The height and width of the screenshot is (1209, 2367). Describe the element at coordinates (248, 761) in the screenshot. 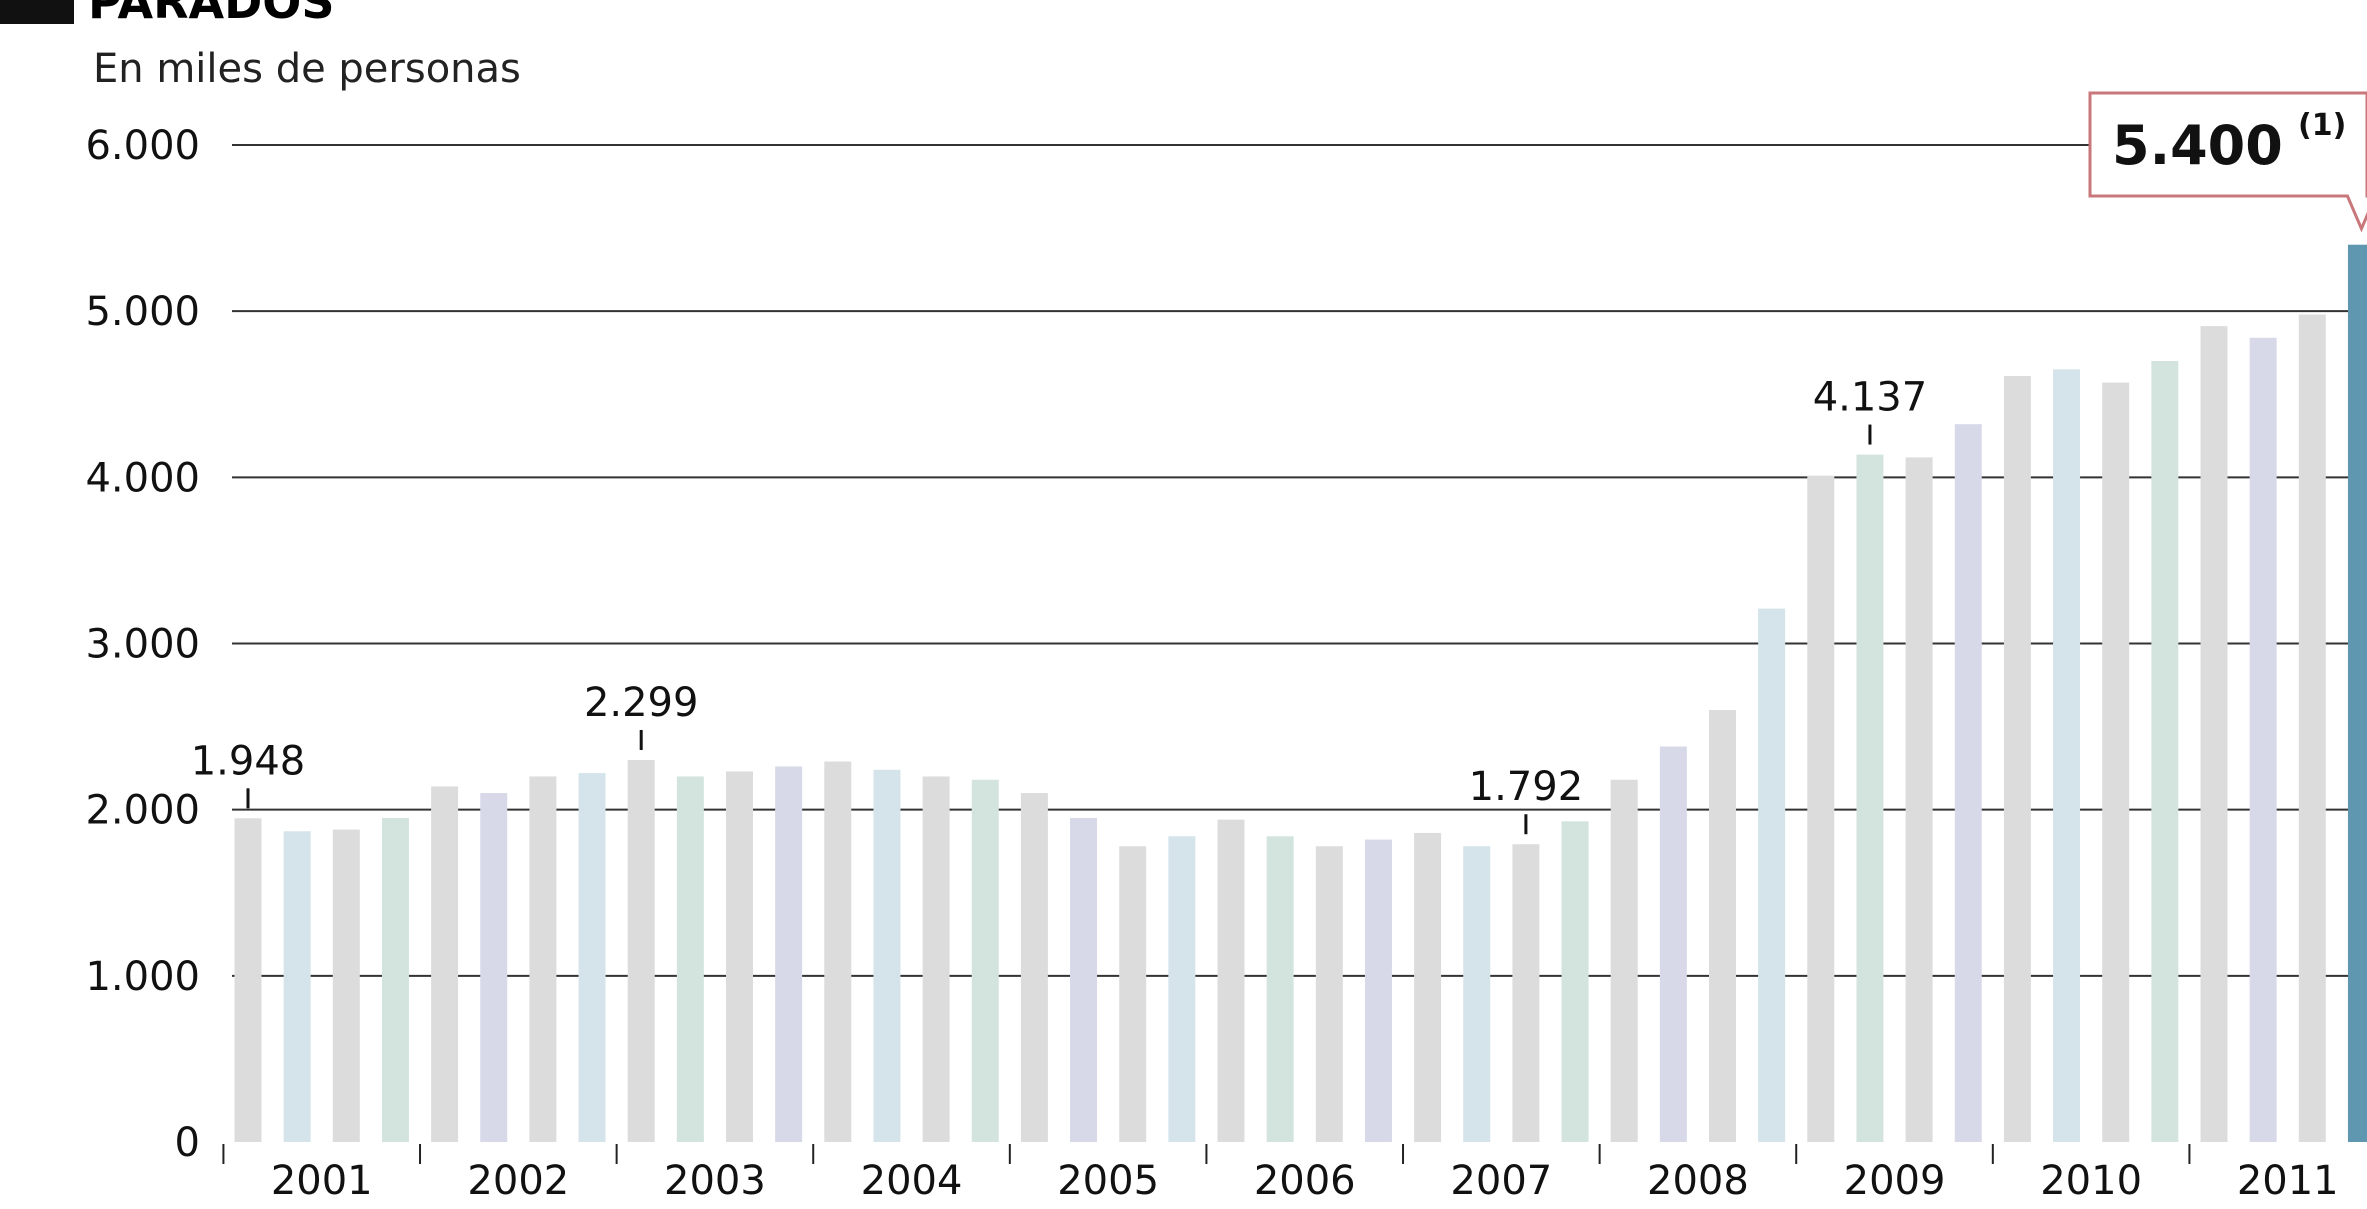

I see `annotation-label: 1.948` at that location.